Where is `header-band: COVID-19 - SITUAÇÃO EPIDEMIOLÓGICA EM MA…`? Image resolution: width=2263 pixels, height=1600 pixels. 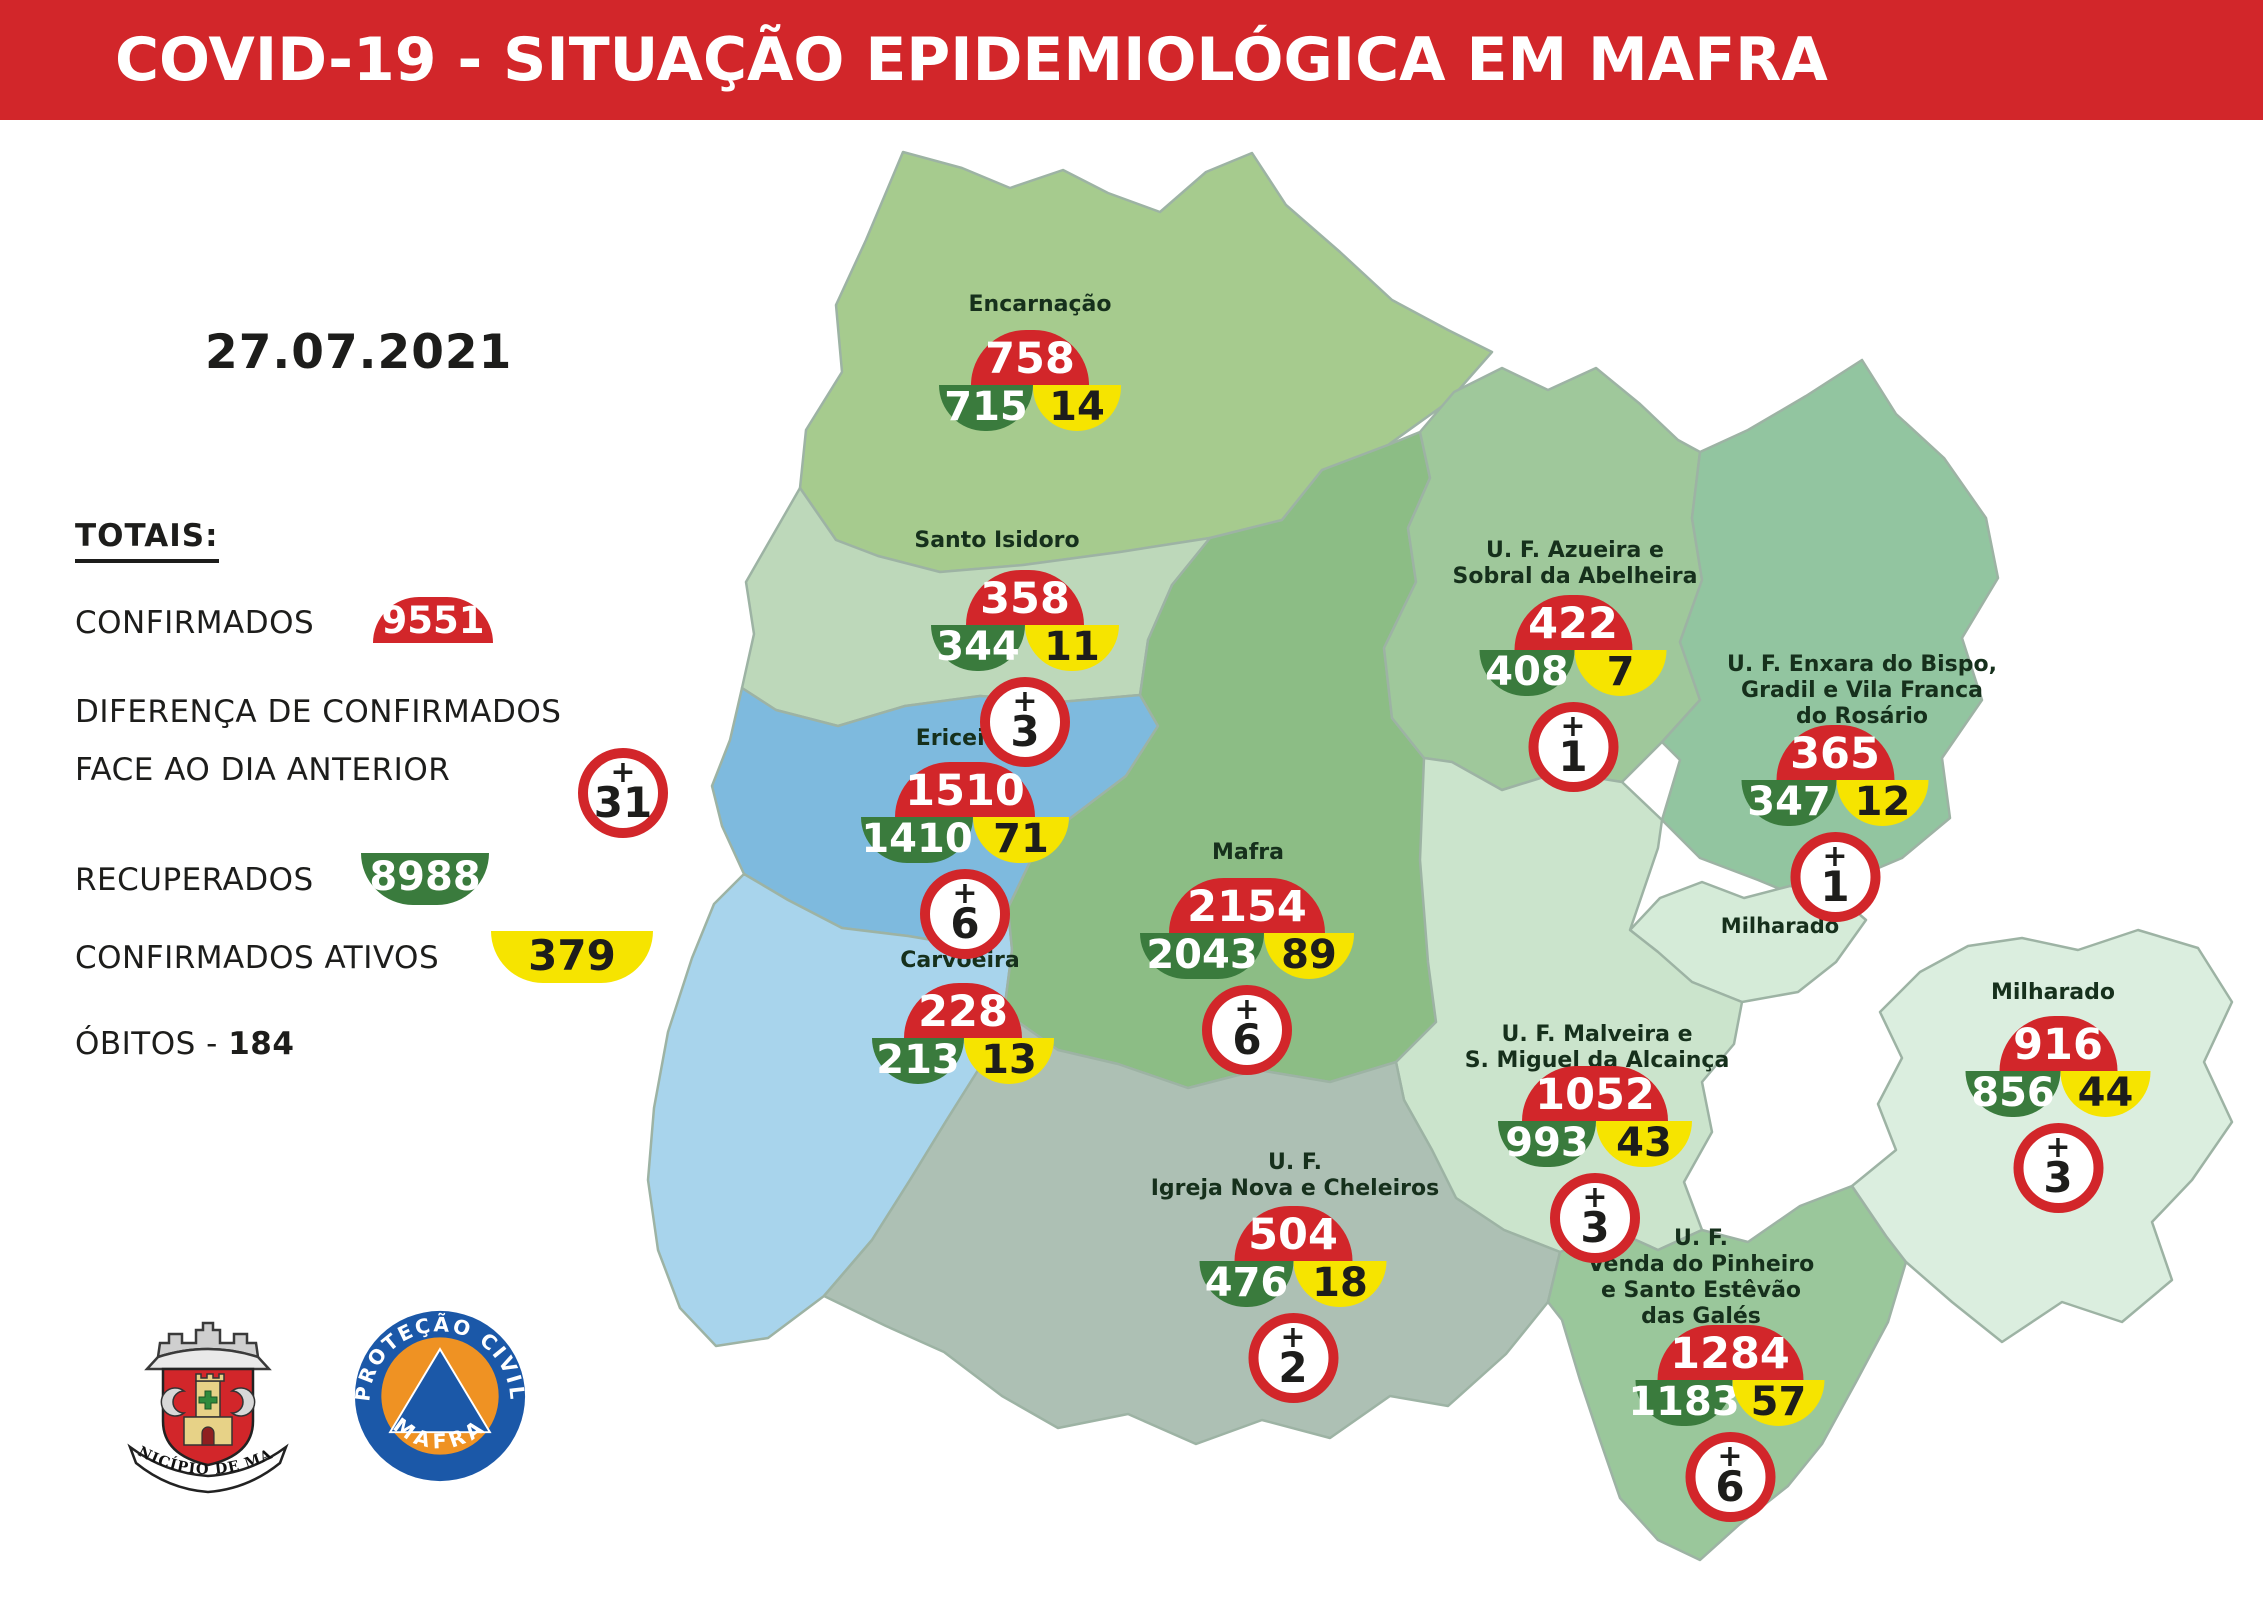
header-band: COVID-19 - SITUAÇÃO EPIDEMIOLÓGICA EM MA… is located at coordinates (1131, 60).